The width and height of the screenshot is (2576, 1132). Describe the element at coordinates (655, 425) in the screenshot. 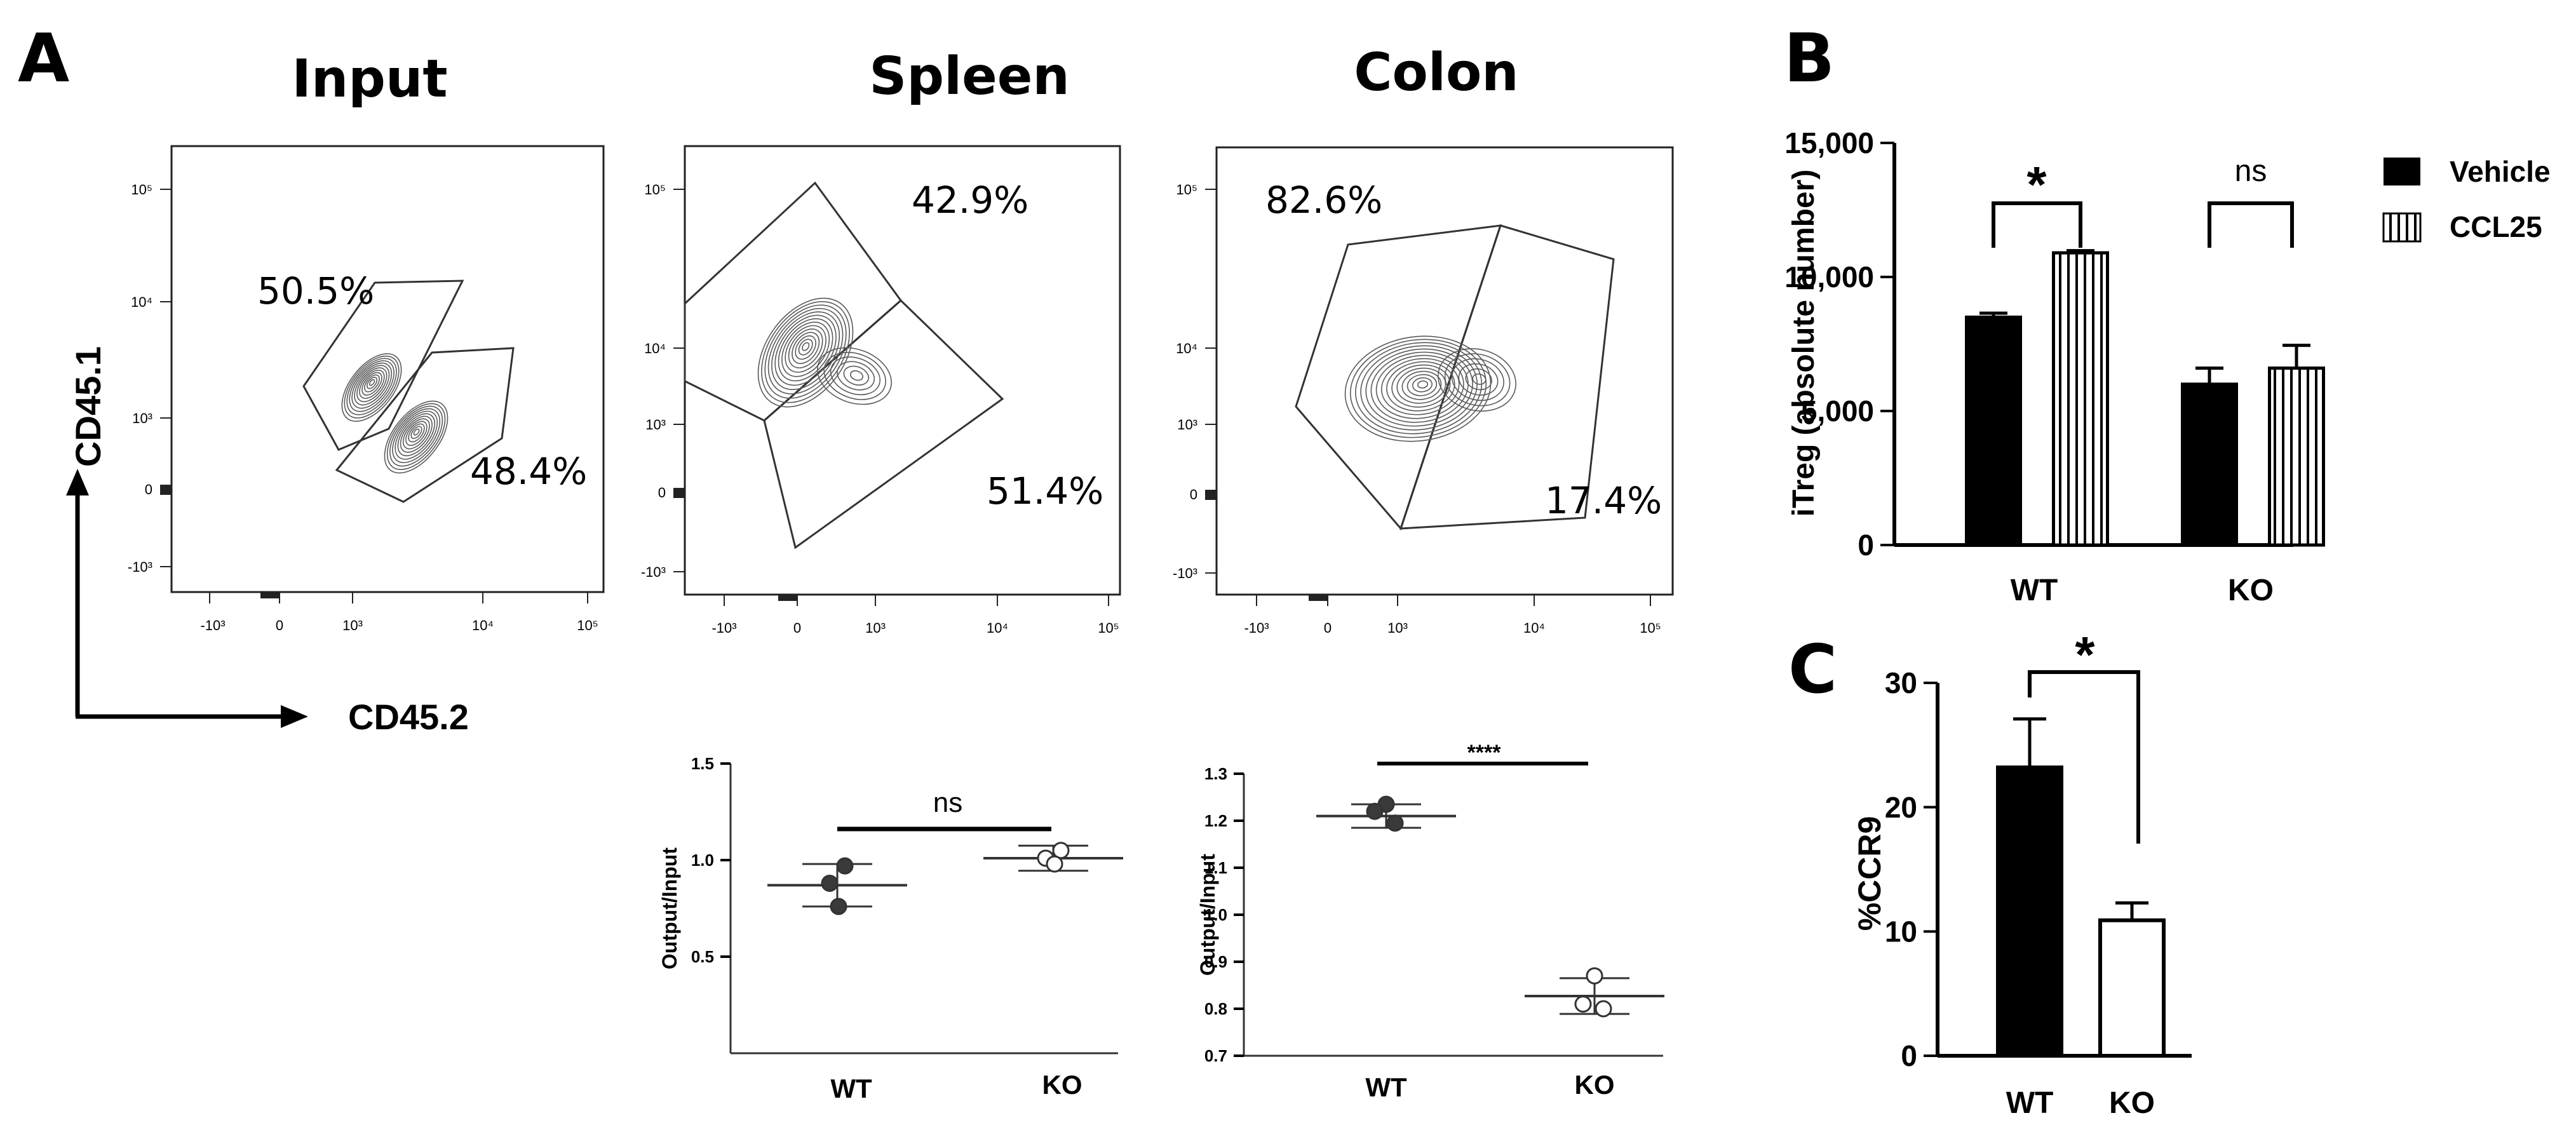

I see `y-tick-label-spleen-2: 10³` at that location.